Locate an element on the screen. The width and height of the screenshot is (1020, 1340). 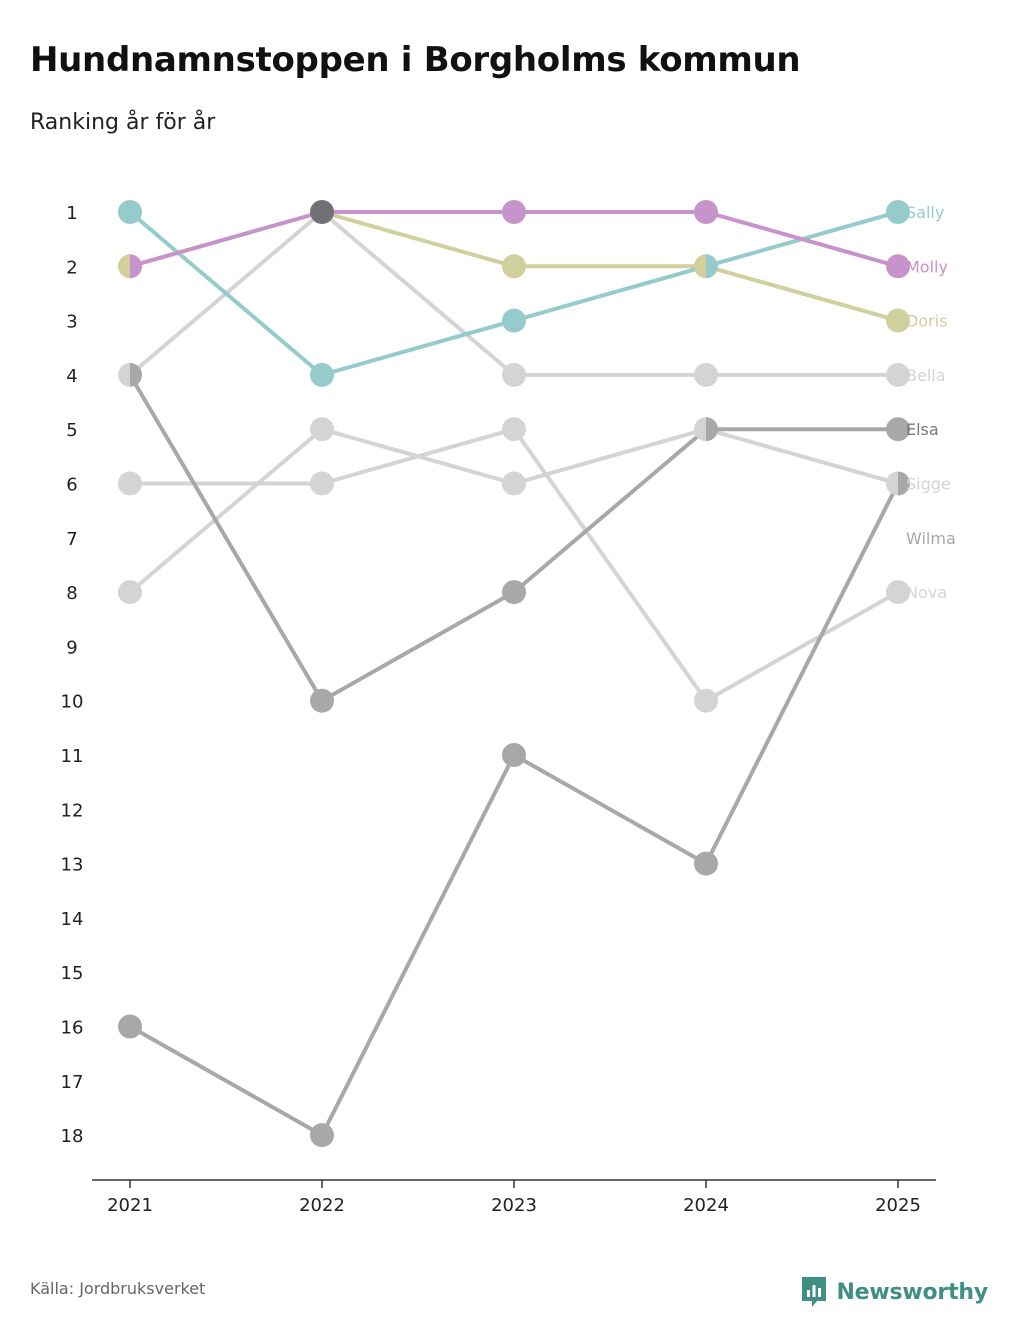
x-tick-label: 2021 is located at coordinates (130, 1205).